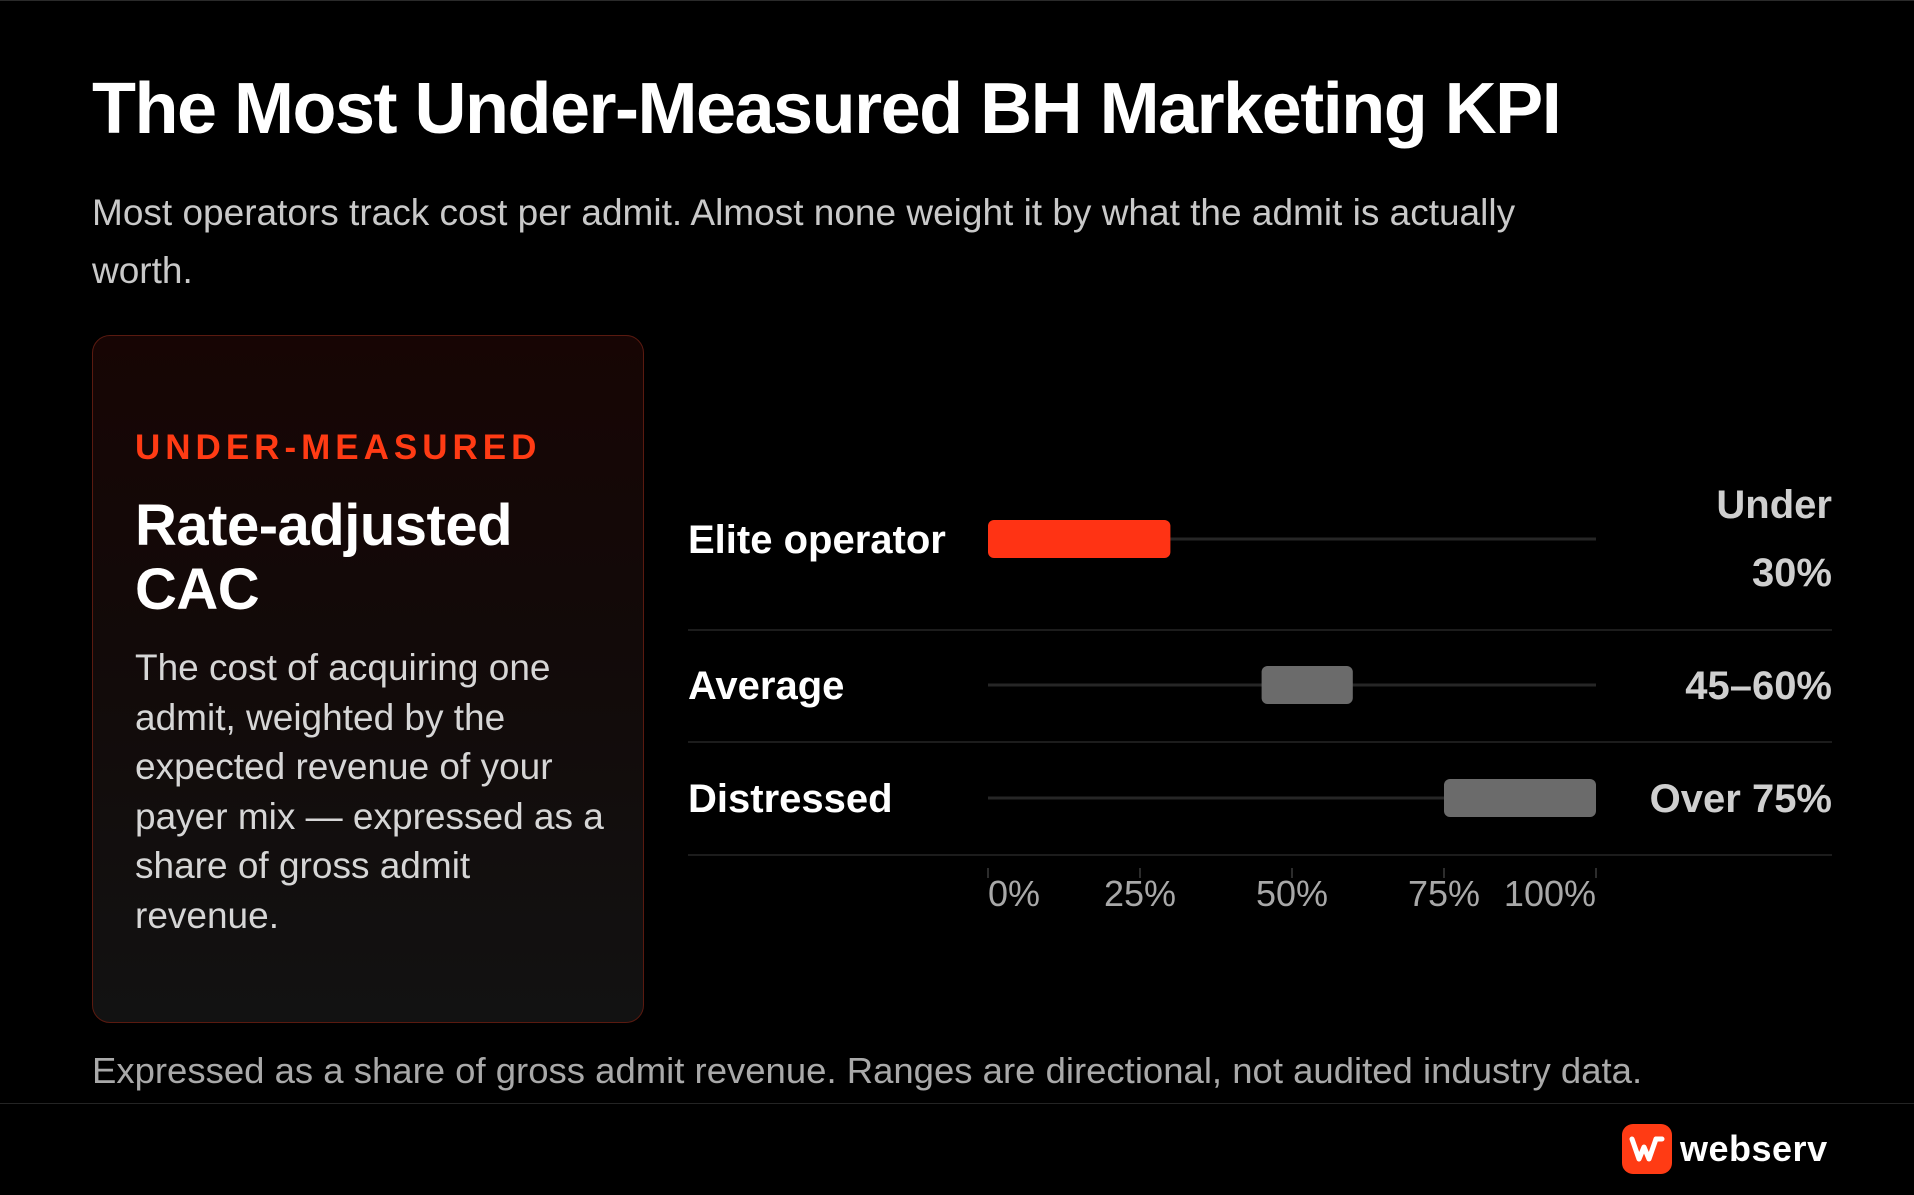  I want to click on brand-logo: webserv, so click(1725, 1149).